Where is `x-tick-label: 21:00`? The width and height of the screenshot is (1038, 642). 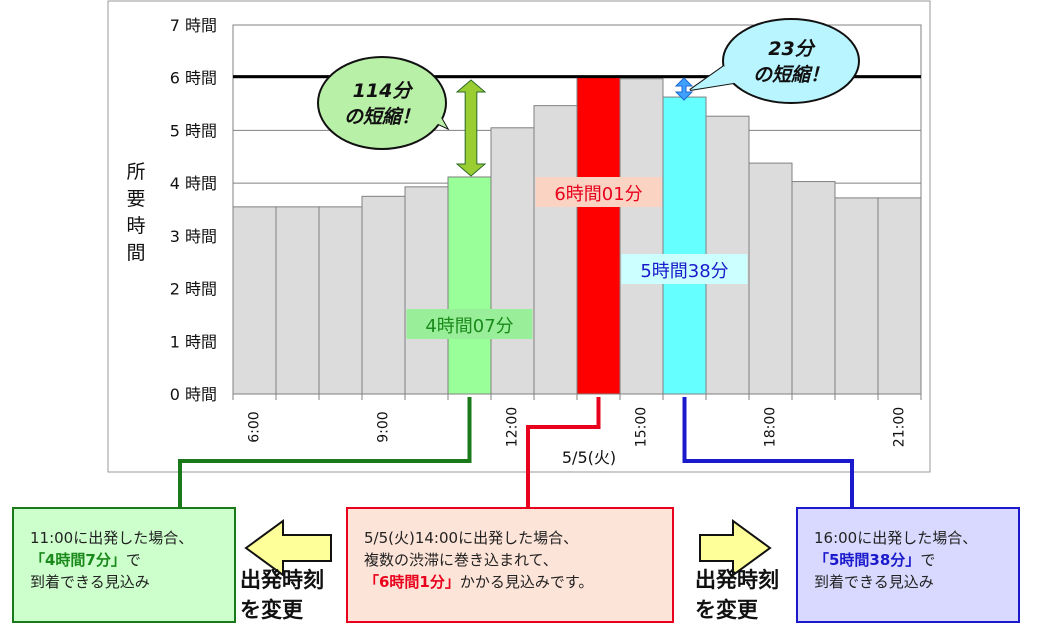 x-tick-label: 21:00 is located at coordinates (900, 427).